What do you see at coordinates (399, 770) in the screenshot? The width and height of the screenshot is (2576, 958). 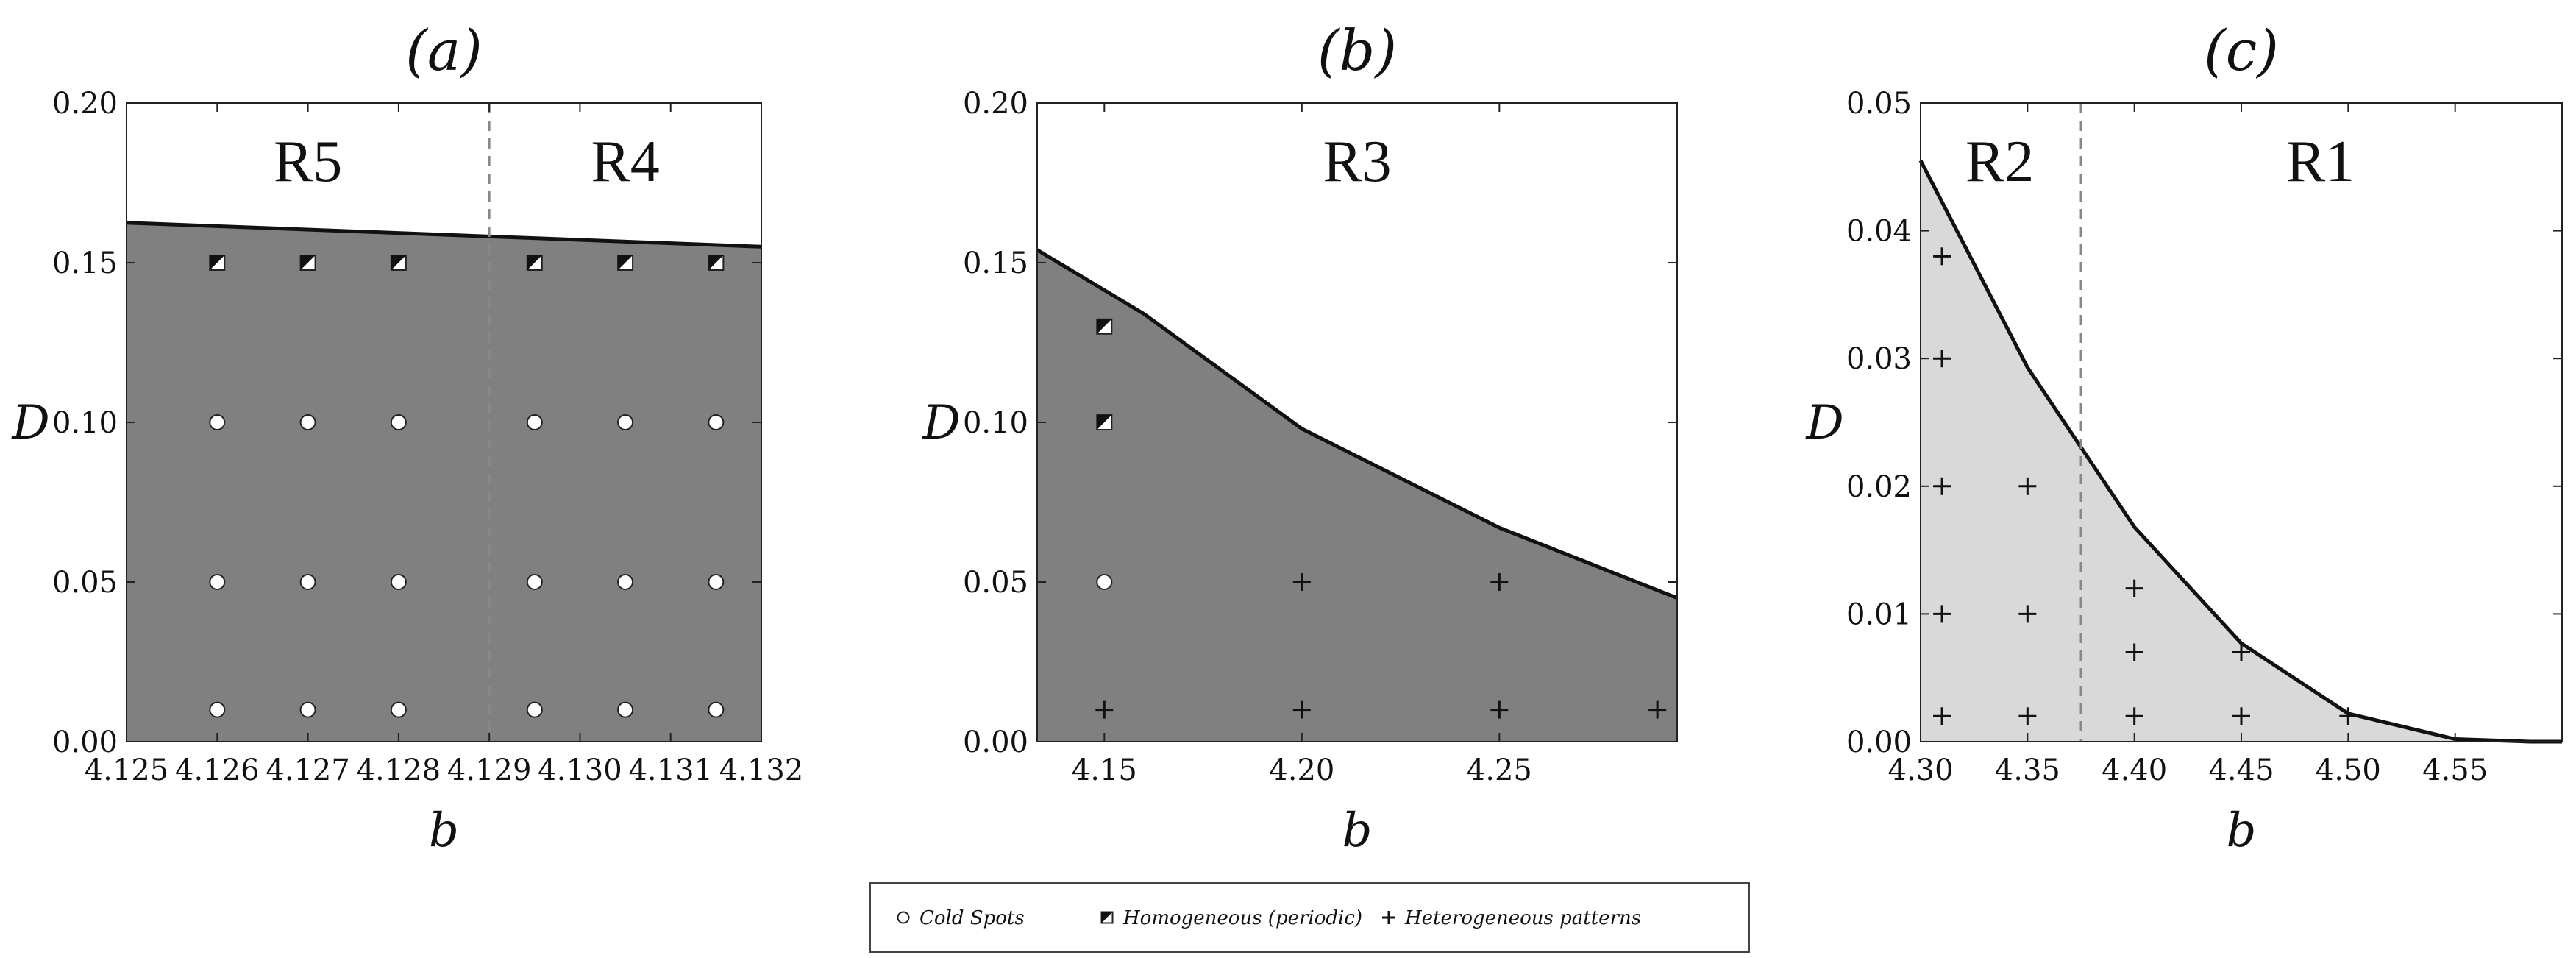 I see `x-tick-label: 4.128` at bounding box center [399, 770].